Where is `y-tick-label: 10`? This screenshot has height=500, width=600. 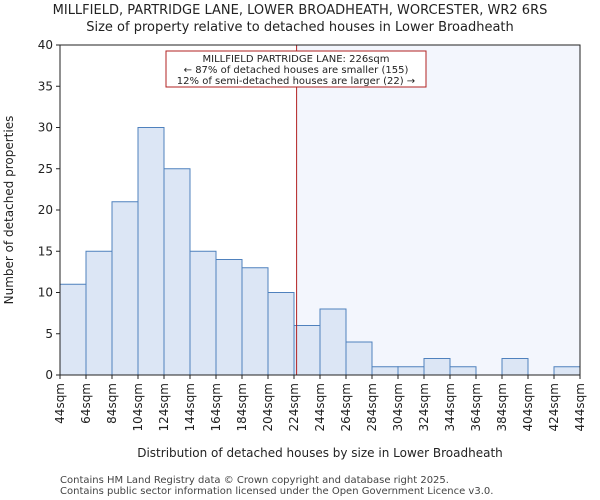 y-tick-label: 10 is located at coordinates (45, 293).